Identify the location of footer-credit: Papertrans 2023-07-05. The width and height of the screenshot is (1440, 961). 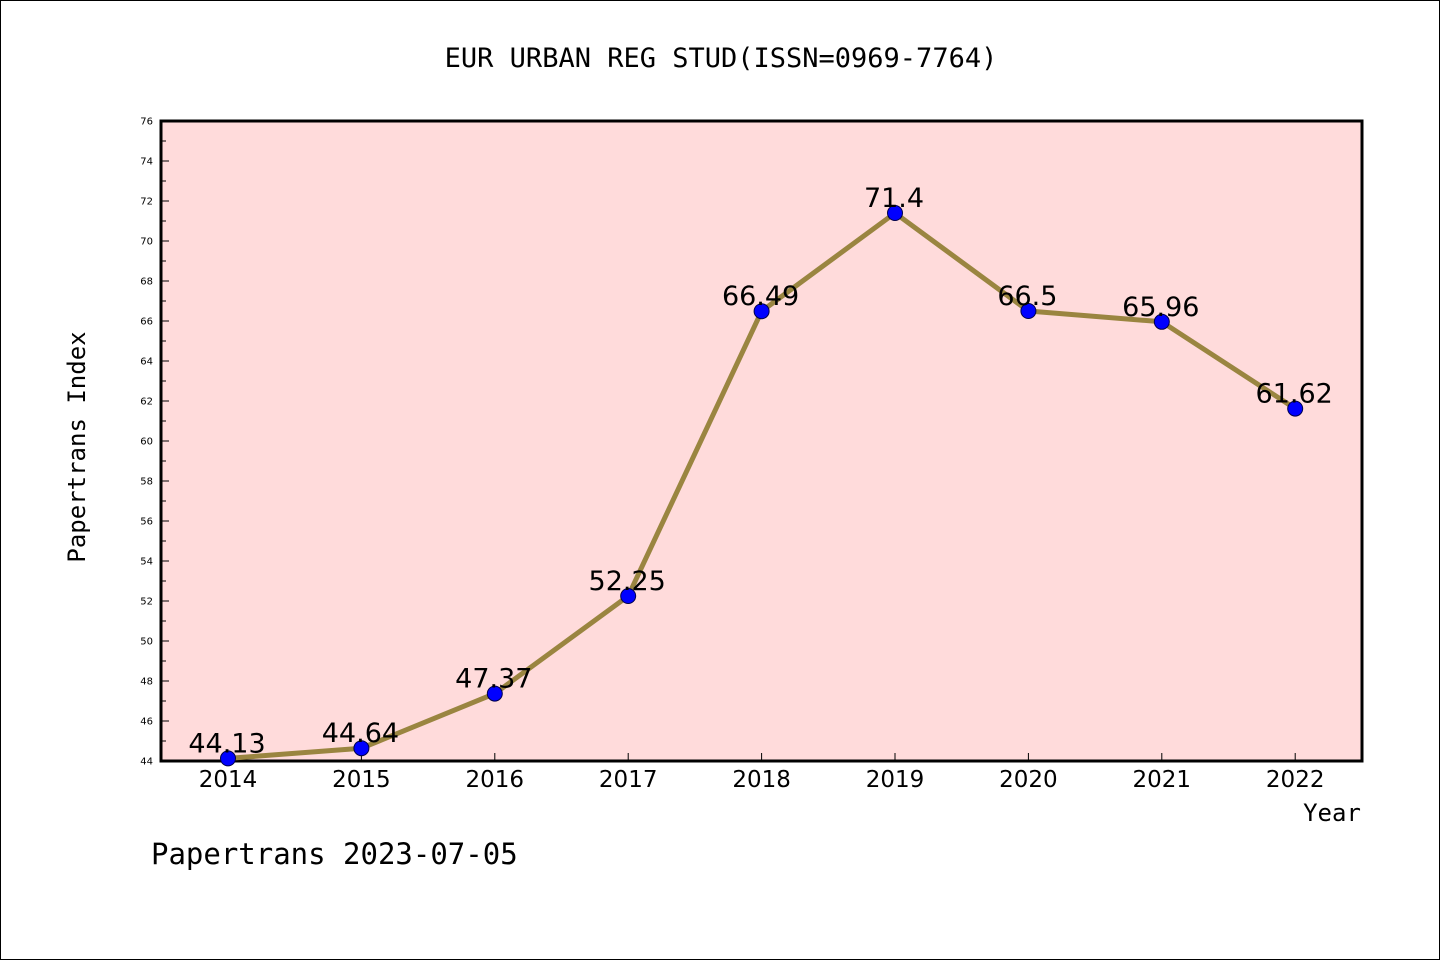
(334, 854).